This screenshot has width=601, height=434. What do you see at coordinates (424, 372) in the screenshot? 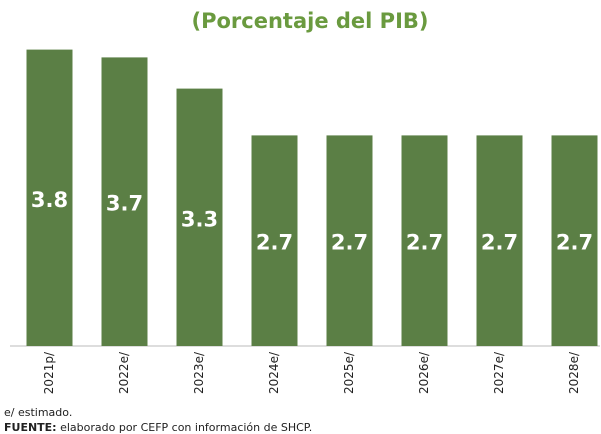
I see `x-tick-label: 2026e/` at bounding box center [424, 372].